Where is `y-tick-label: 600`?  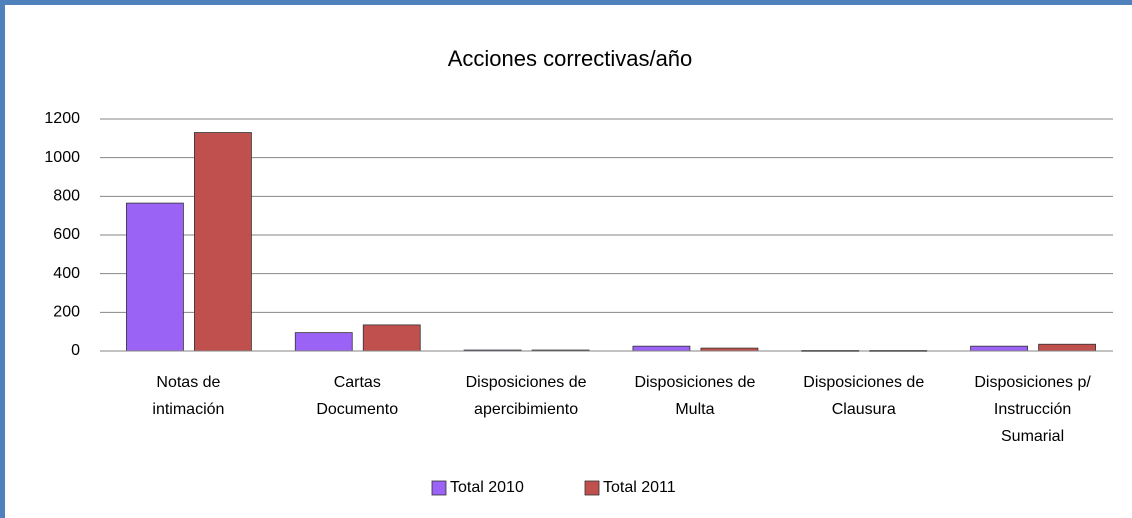 y-tick-label: 600 is located at coordinates (66, 234).